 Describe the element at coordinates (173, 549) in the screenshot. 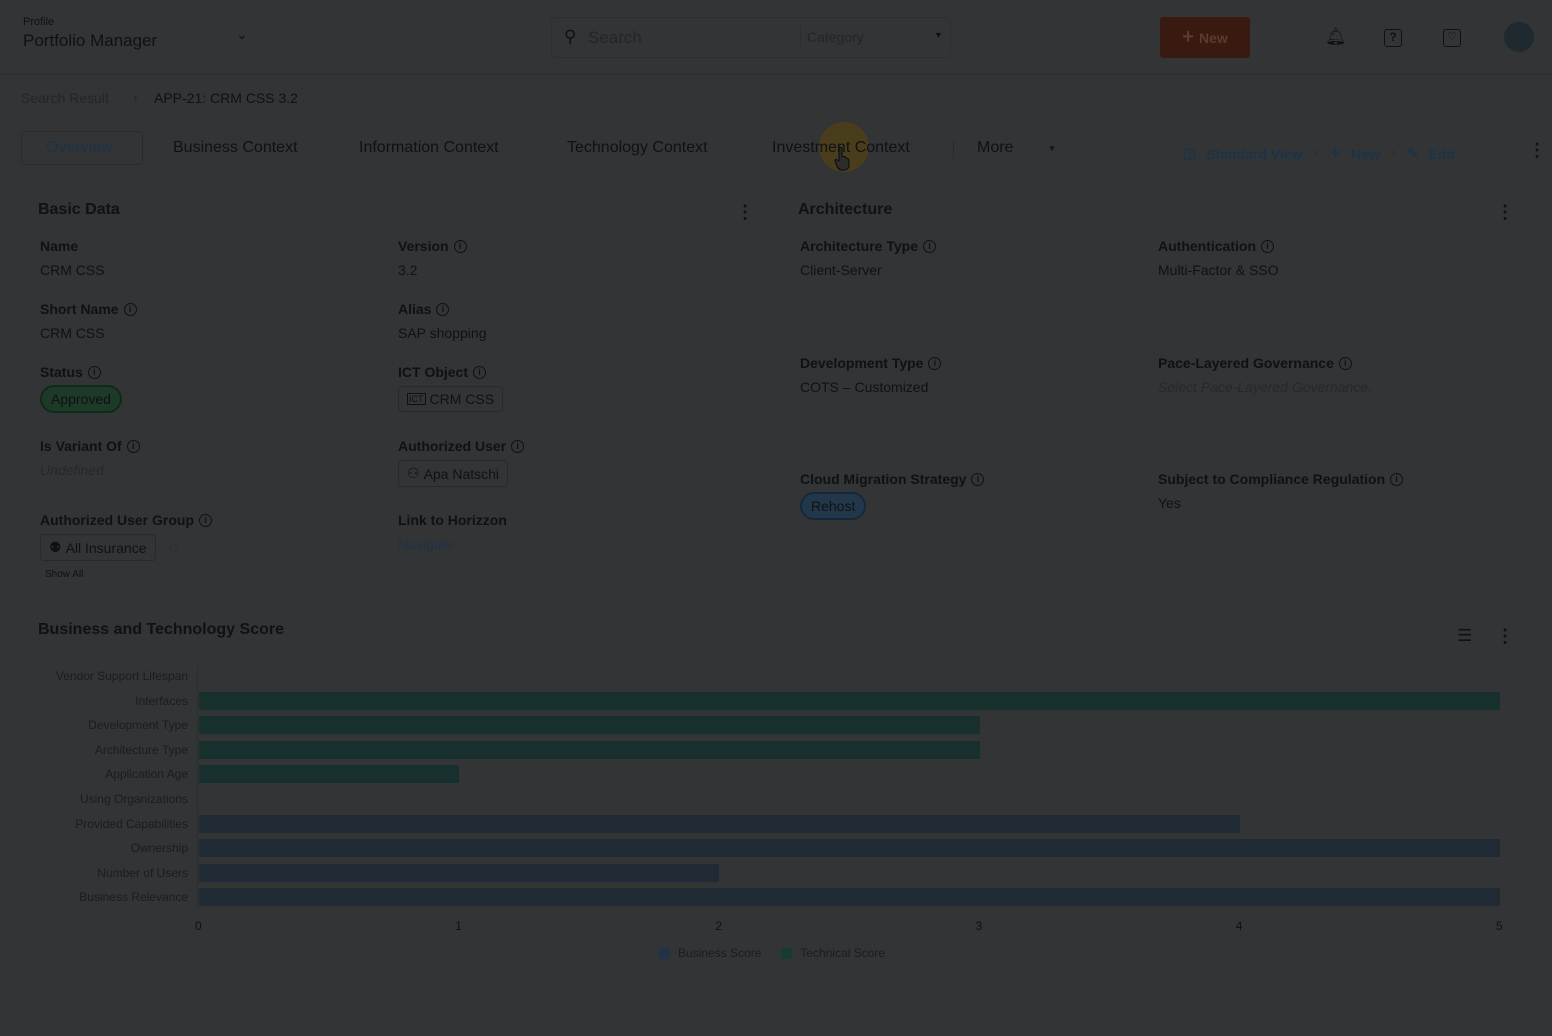

I see `more-groups-count: +2` at that location.